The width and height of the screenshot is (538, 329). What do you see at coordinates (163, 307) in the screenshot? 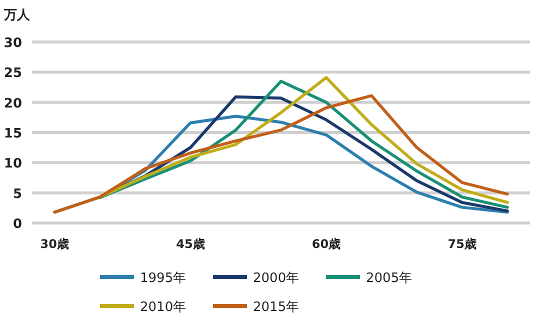
I see `legend-label: 2010年` at bounding box center [163, 307].